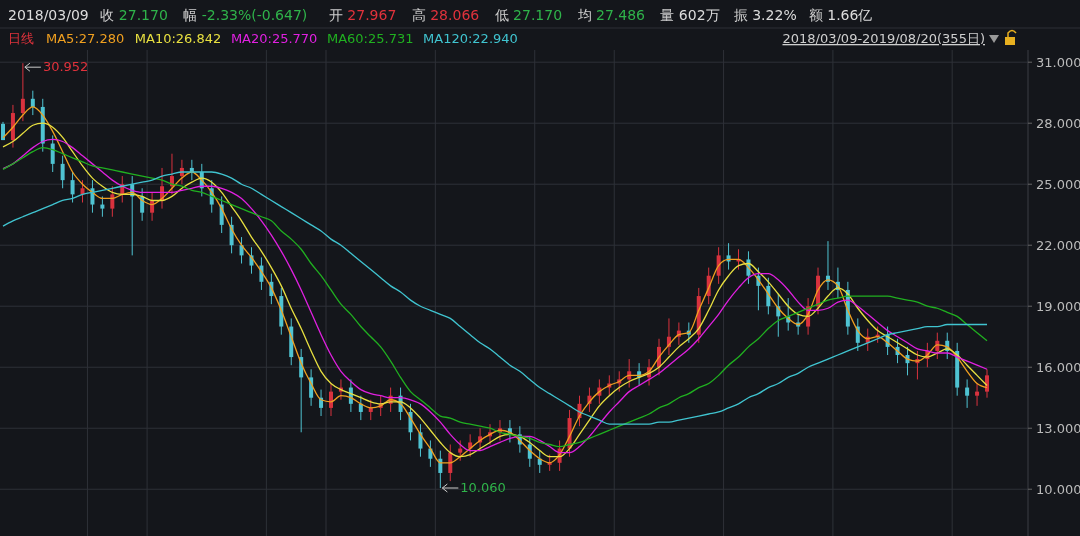  Describe the element at coordinates (445, 15) in the screenshot. I see `text: 高 28.066` at that location.